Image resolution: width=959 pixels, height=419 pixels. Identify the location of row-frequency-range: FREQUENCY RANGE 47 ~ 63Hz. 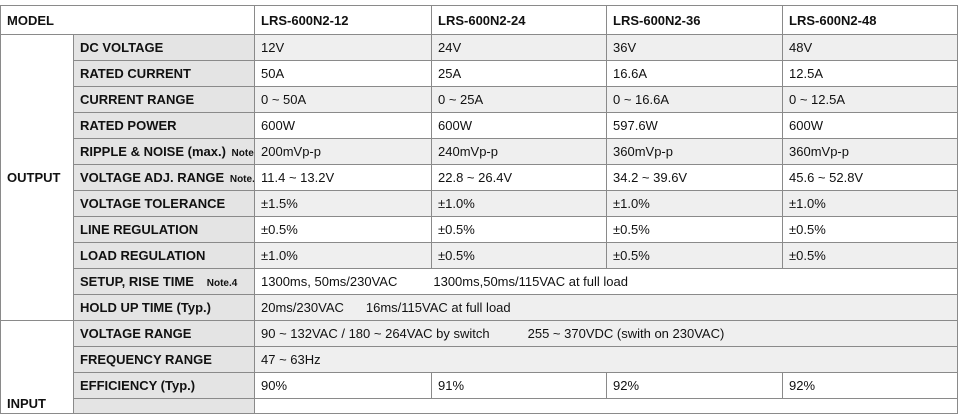
(480, 359).